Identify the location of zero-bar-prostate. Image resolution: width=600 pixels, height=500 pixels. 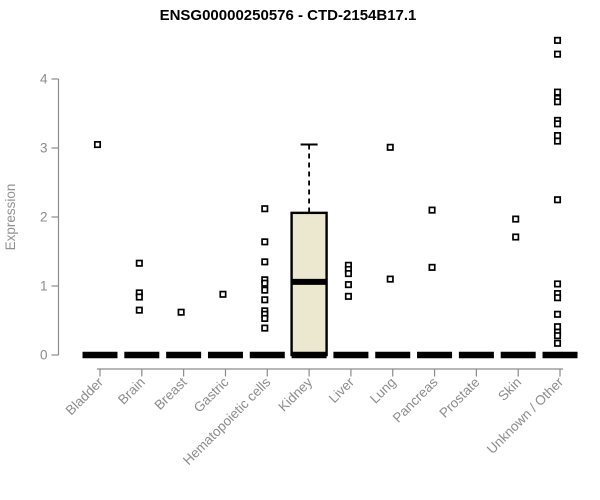
(476, 355).